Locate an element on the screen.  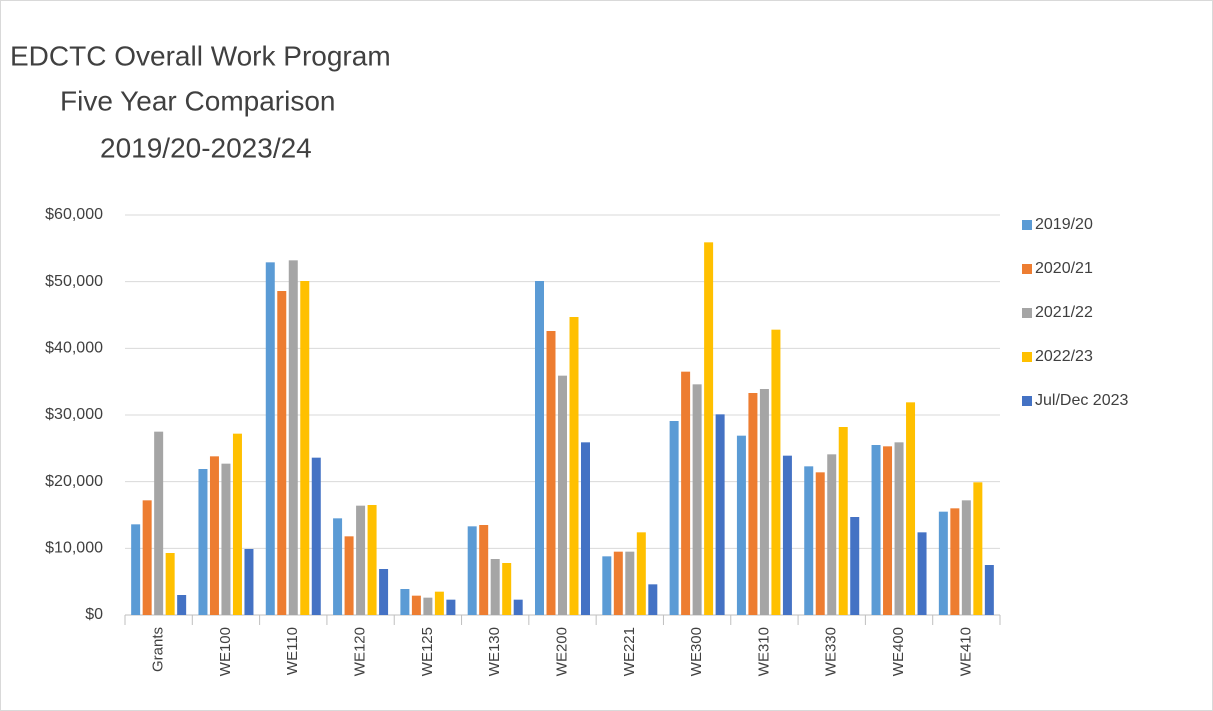
x-tick-label: WE300 is located at coordinates (696, 651).